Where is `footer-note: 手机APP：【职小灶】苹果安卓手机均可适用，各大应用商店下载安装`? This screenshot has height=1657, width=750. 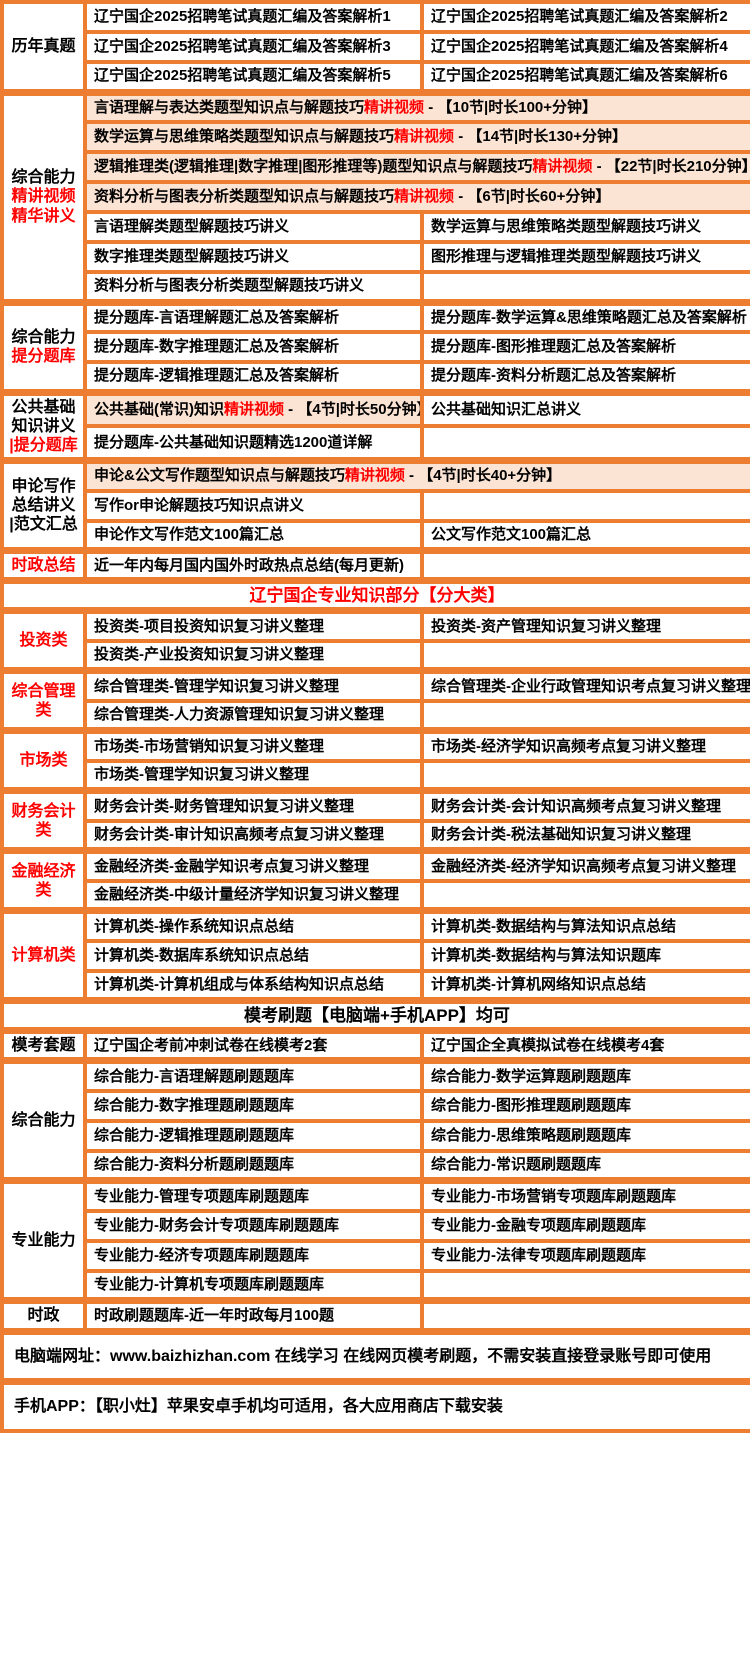
footer-note: 手机APP：【职小灶】苹果安卓手机均可适用，各大应用商店下载安装 is located at coordinates (375, 1405).